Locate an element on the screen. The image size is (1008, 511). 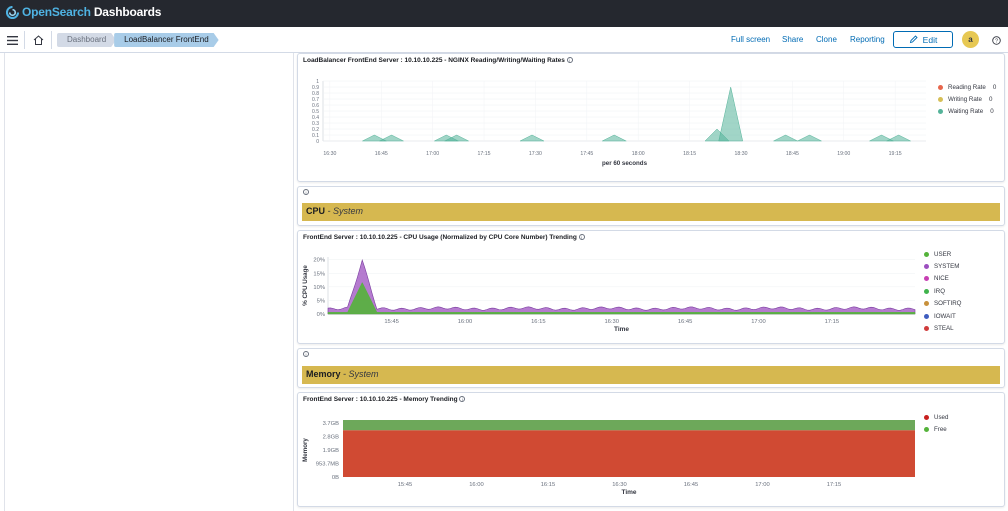
help-icon: ? is located at coordinates (996, 40).